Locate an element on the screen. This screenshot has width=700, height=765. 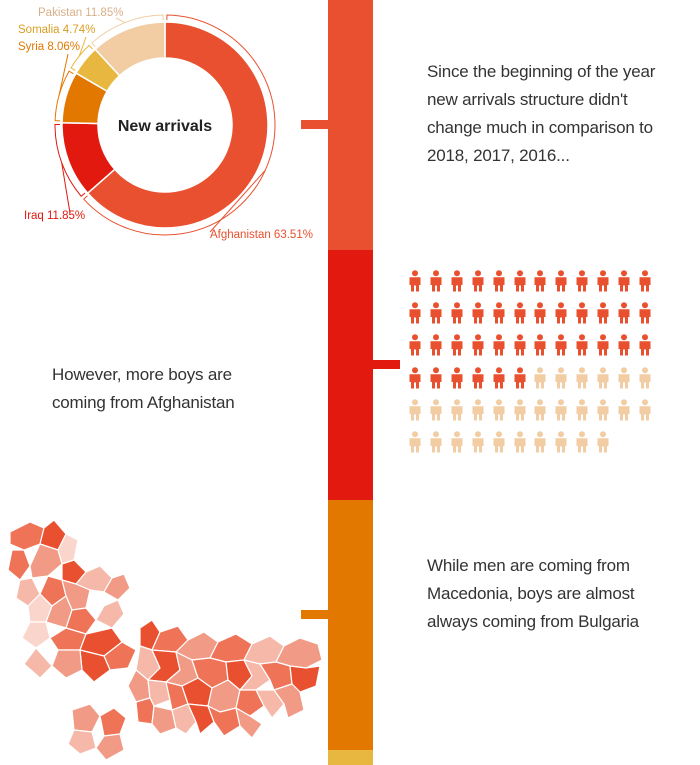
donut-bracket-pakistan is located at coordinates (127, 30).